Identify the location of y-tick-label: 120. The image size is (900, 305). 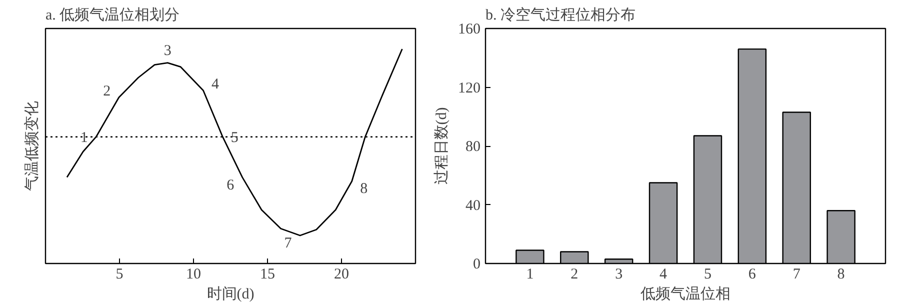
(469, 88).